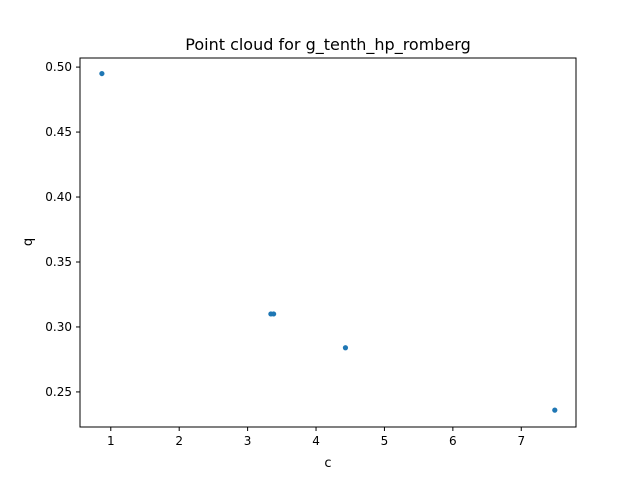 This screenshot has width=640, height=480. Describe the element at coordinates (453, 441) in the screenshot. I see `x-tick-label: 6` at that location.